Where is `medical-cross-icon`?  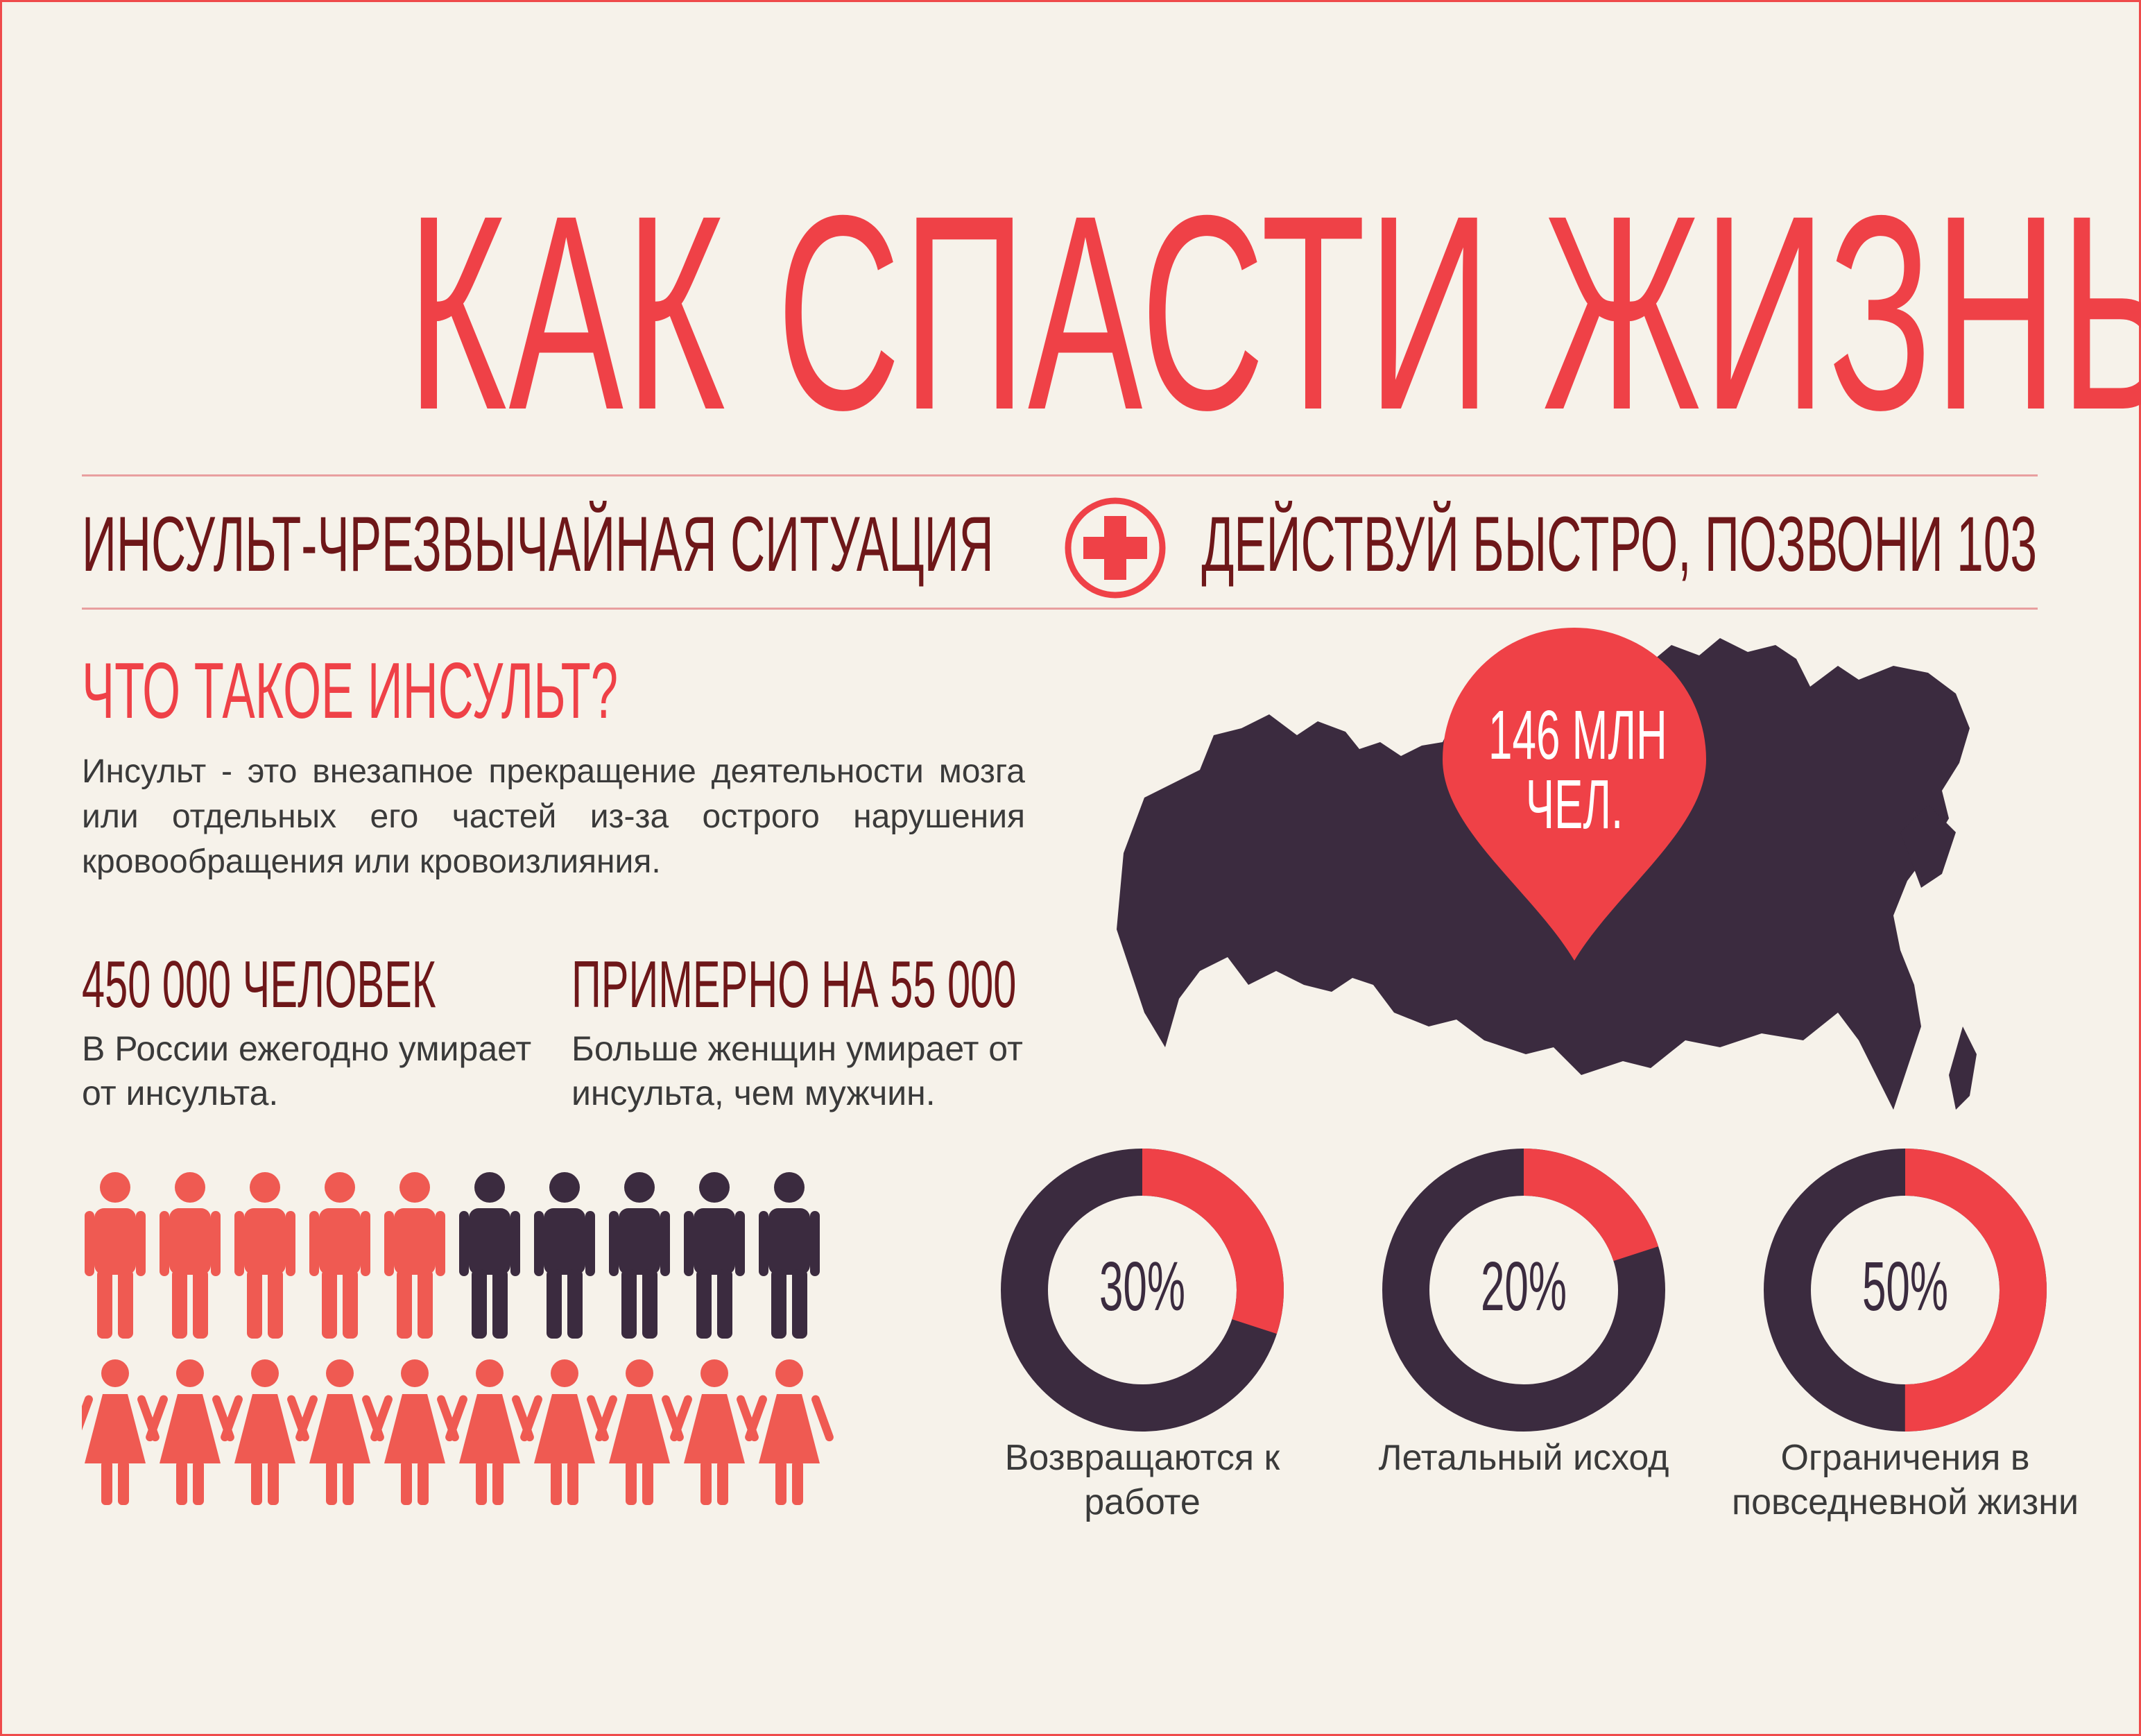
medical-cross-icon is located at coordinates (1115, 548).